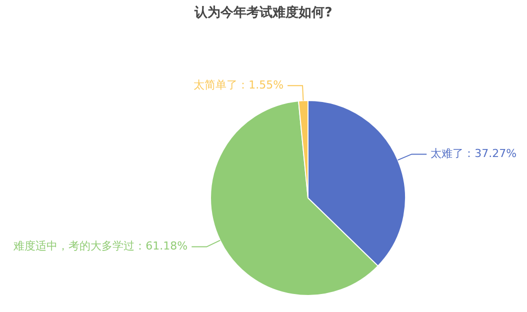 Image resolution: width=527 pixels, height=312 pixels. Describe the element at coordinates (239, 85) in the screenshot. I see `slice-label: 太简单了：1.55%` at that location.